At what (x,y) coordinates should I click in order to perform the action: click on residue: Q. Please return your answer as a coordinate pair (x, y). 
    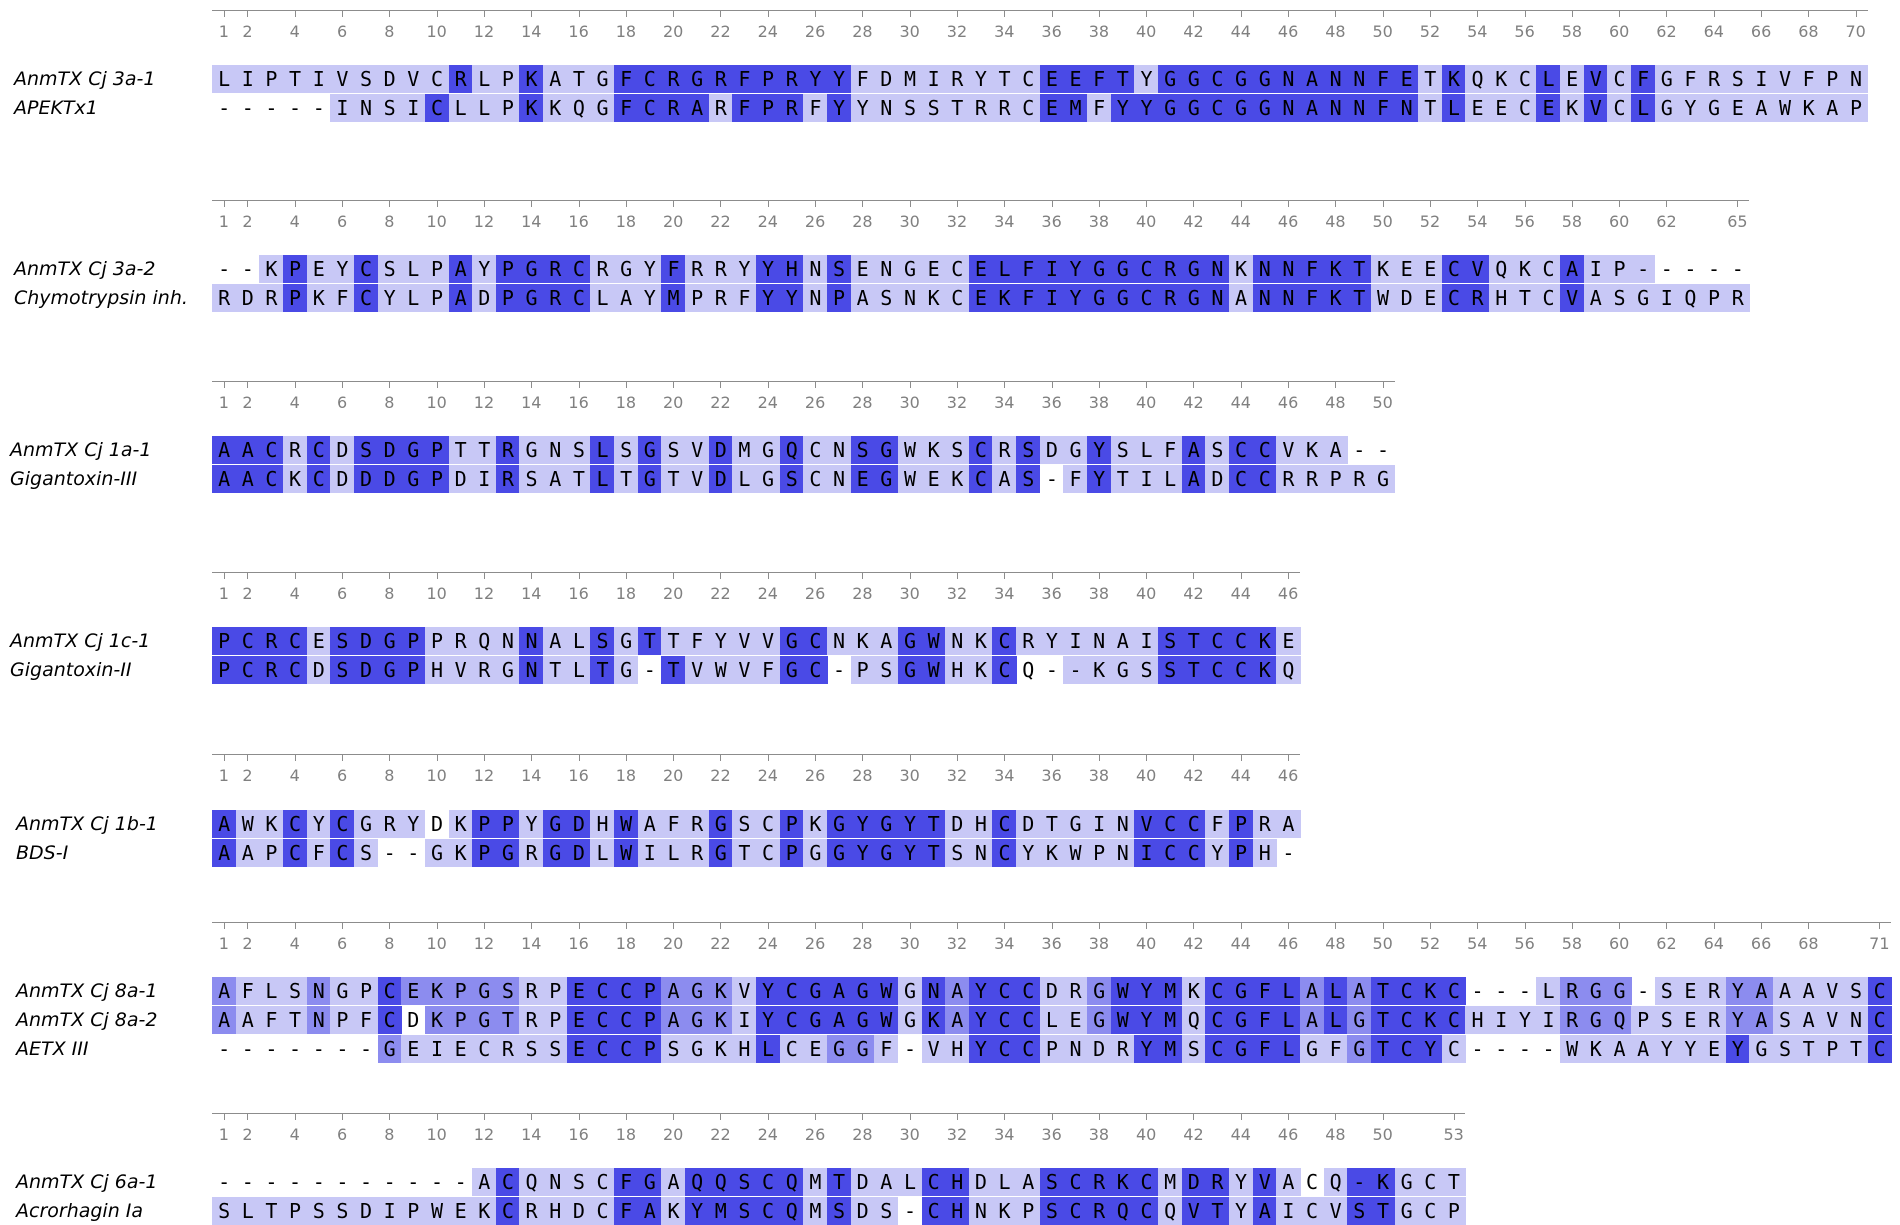
    Looking at the image, I should click on (1335, 1182).